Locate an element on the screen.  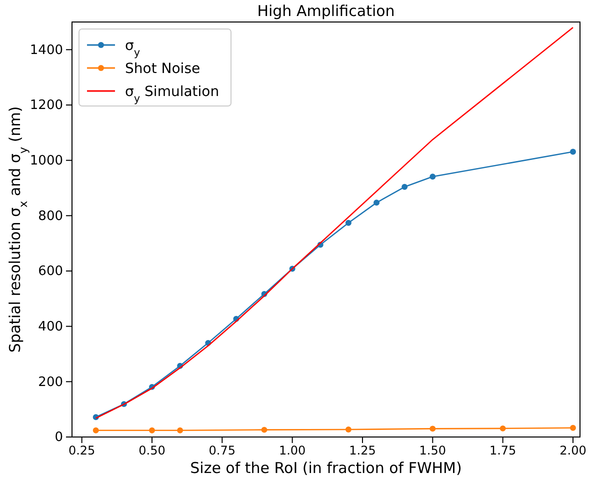
y-tick-label: 1200 is located at coordinates (46, 106).